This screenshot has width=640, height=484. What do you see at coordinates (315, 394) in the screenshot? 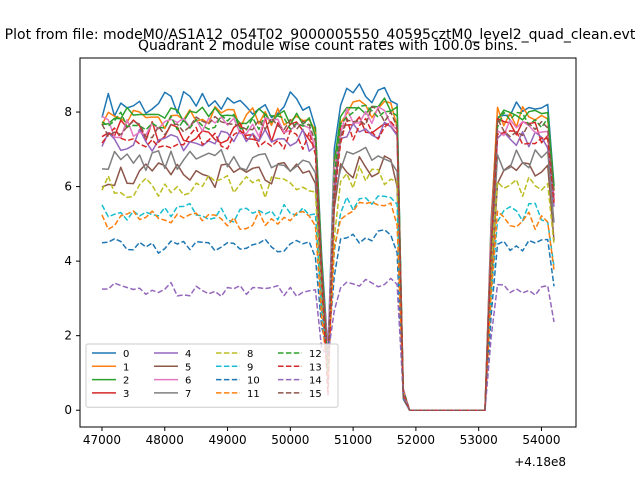
I see `legend-label-15: 15` at bounding box center [315, 394].